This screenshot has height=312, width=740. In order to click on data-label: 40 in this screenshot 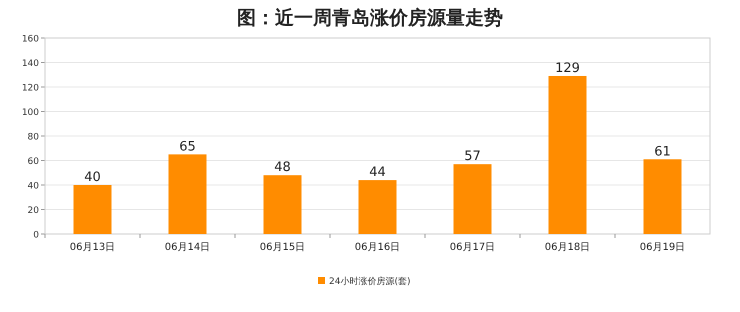, I will do `click(92, 177)`.